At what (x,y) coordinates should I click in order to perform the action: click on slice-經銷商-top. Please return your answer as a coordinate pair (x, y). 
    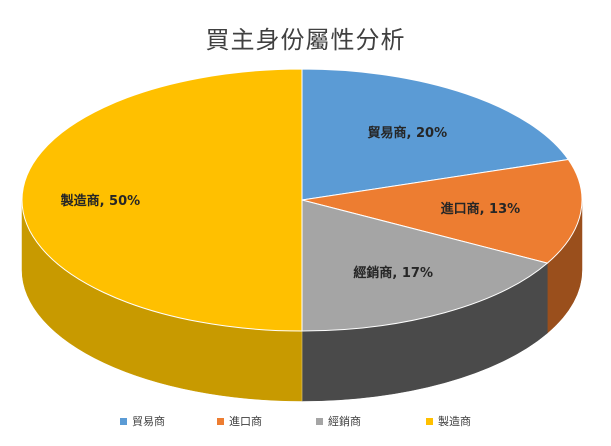
    Looking at the image, I should click on (425, 265).